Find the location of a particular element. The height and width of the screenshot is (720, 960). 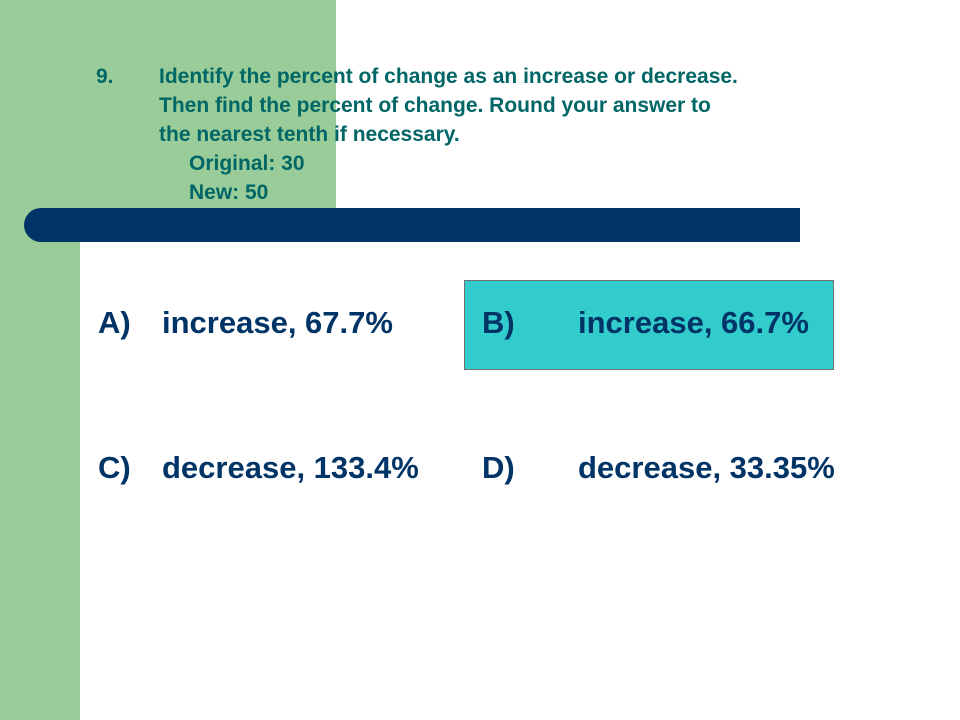

choice-text: increase, 66.7% is located at coordinates (693, 322).